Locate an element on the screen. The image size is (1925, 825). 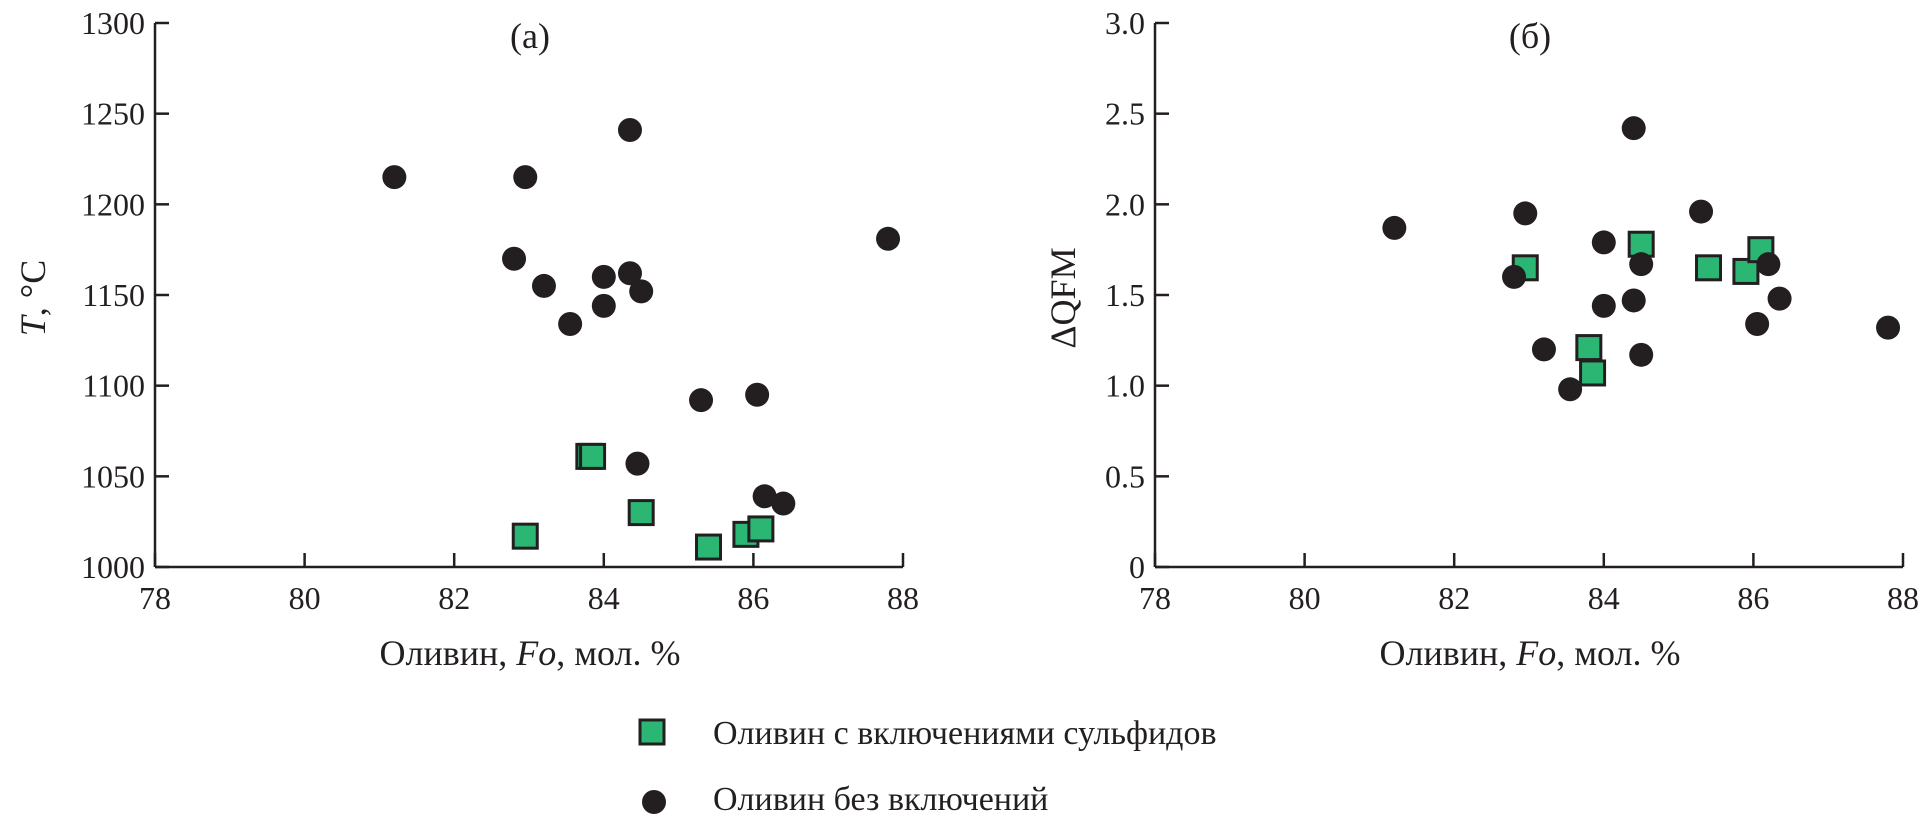
y-tick-label: 1150 is located at coordinates (113, 295).